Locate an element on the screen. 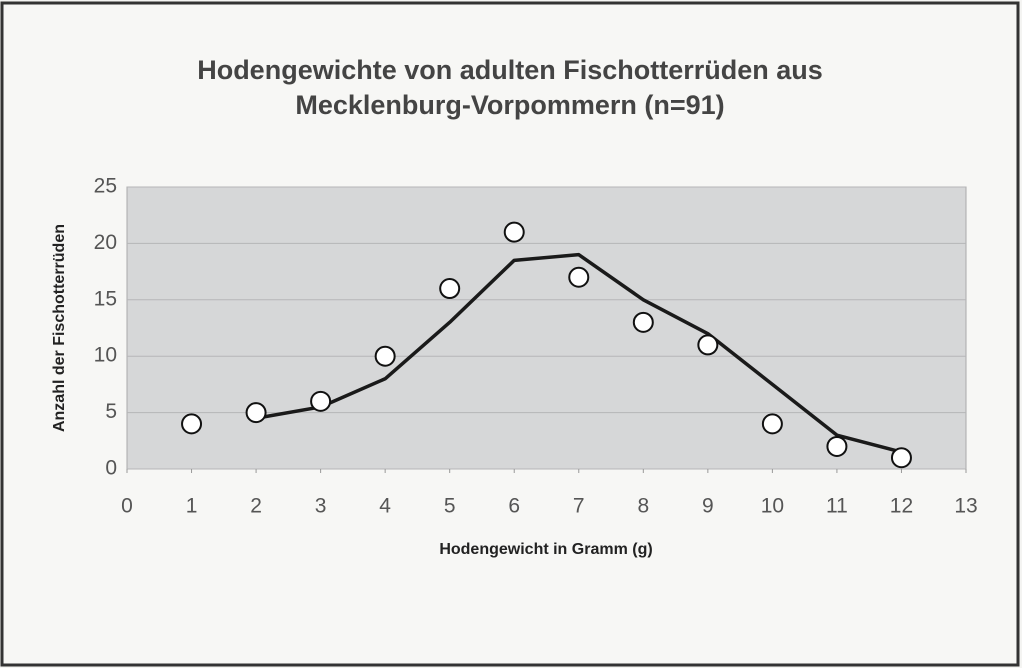 This screenshot has height=668, width=1022. y-axis-label: Anzahl der Fischotterrüden is located at coordinates (59, 328).